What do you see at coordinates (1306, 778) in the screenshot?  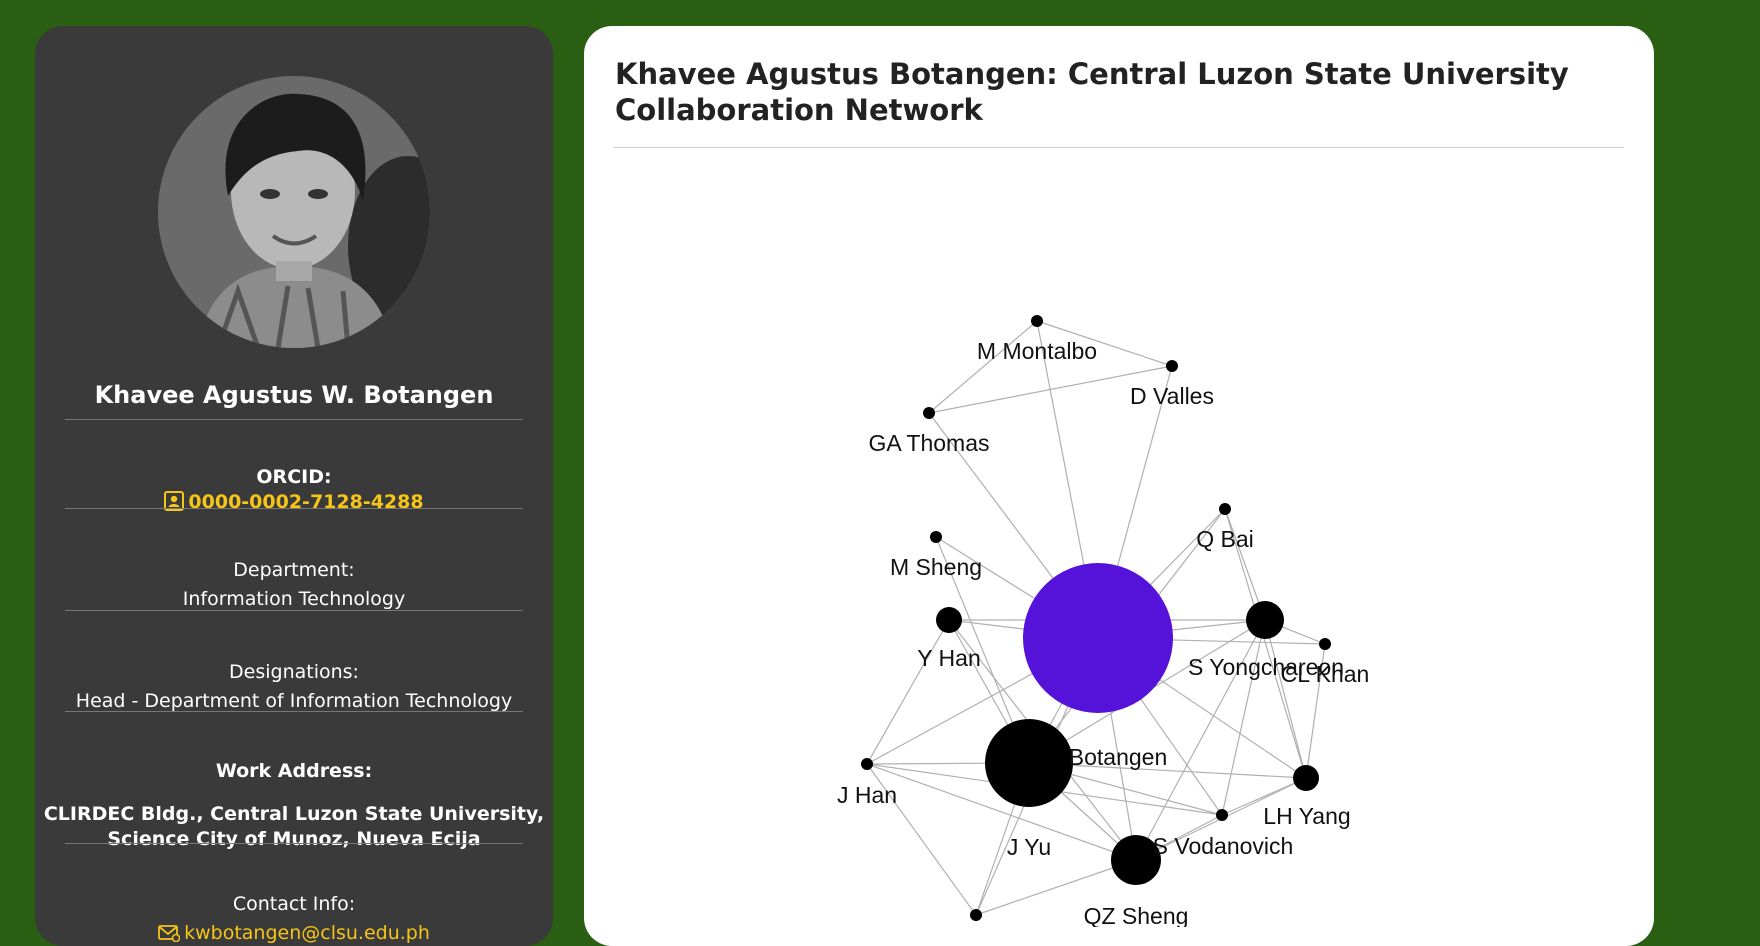 I see `network-node-lhyang` at bounding box center [1306, 778].